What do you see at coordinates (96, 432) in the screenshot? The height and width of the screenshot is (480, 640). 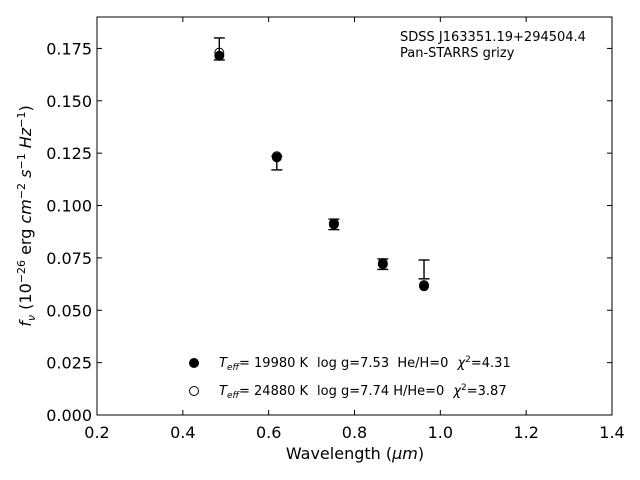 I see `x-tick-label: 0.2` at bounding box center [96, 432].